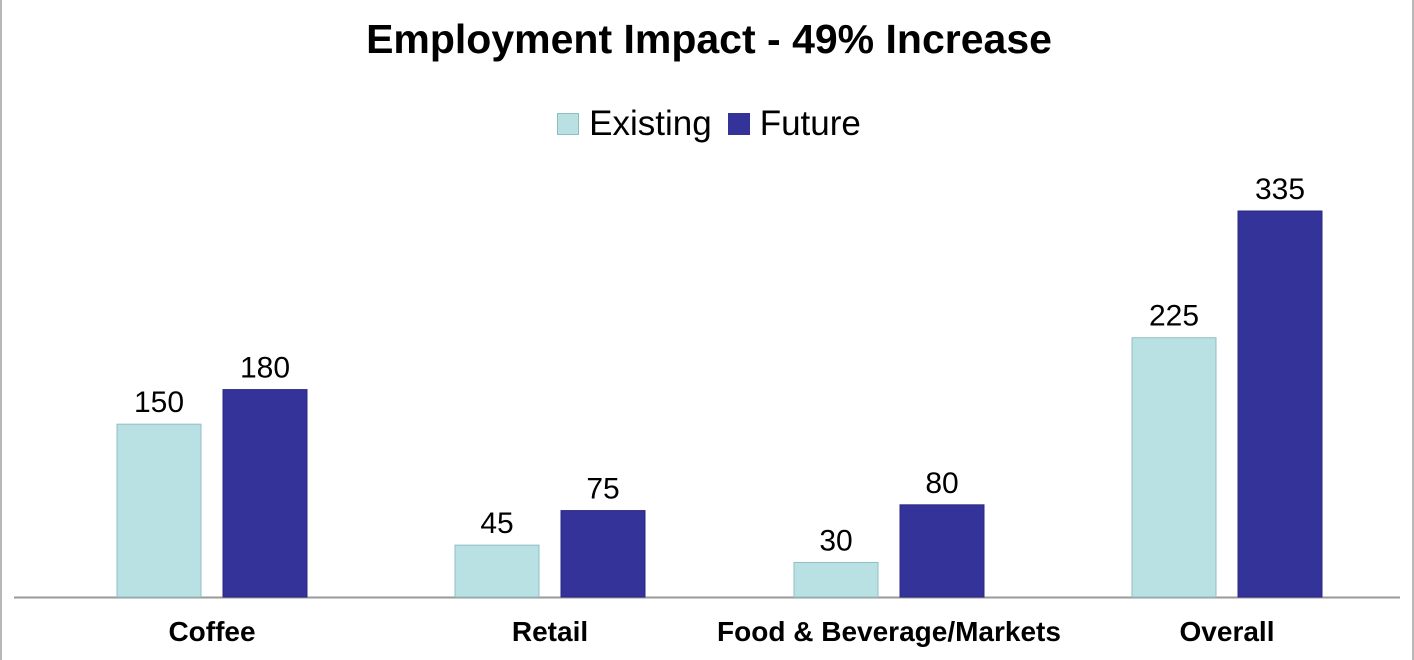  What do you see at coordinates (159, 402) in the screenshot?
I see `data-label-existing-coffee: 150` at bounding box center [159, 402].